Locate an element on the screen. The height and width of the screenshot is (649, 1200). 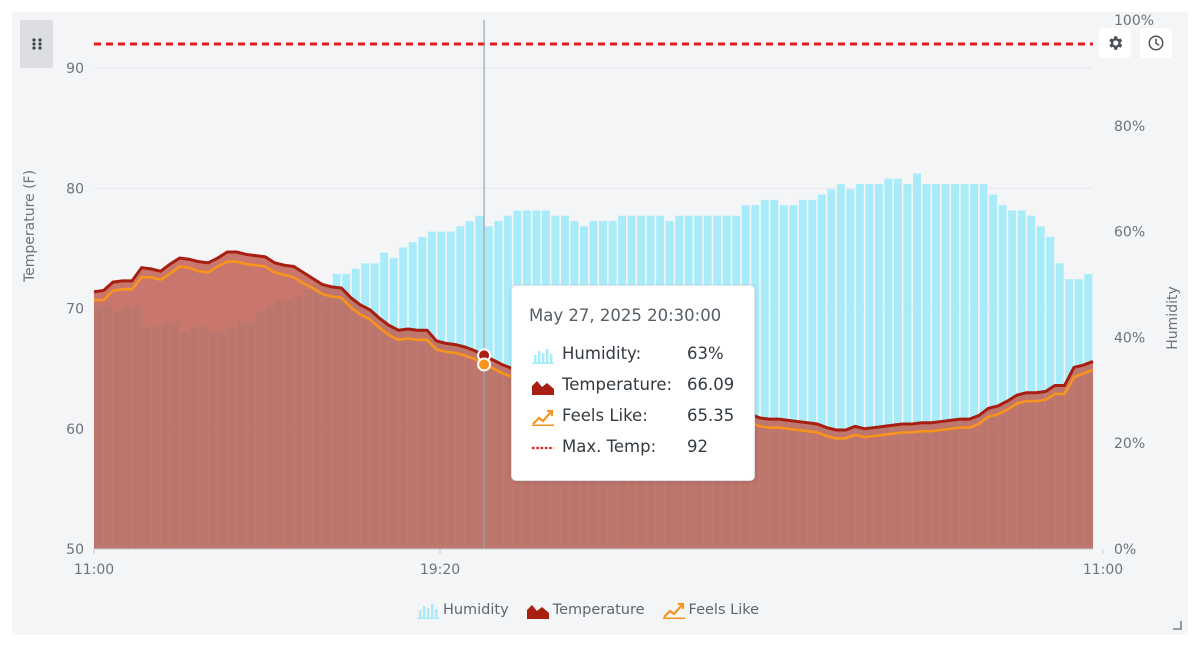
resize-handle-icon is located at coordinates (1177, 625).